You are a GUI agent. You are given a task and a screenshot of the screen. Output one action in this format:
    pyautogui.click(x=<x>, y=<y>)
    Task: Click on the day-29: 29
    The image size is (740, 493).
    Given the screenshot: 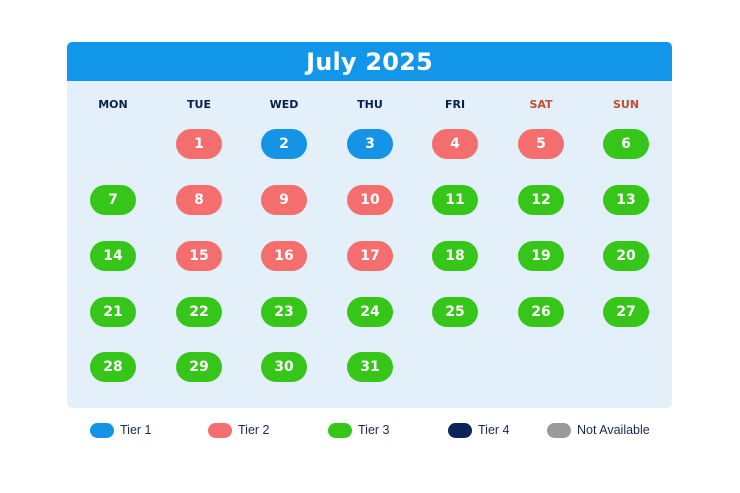 What is the action you would take?
    pyautogui.click(x=199, y=367)
    